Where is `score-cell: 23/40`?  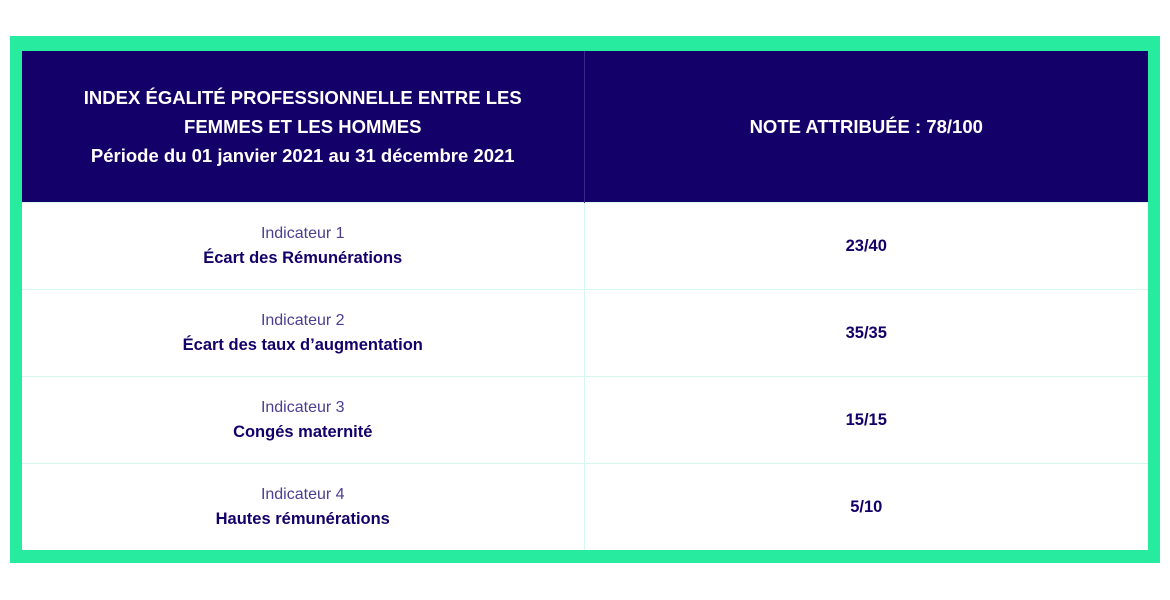
score-cell: 23/40 is located at coordinates (866, 246).